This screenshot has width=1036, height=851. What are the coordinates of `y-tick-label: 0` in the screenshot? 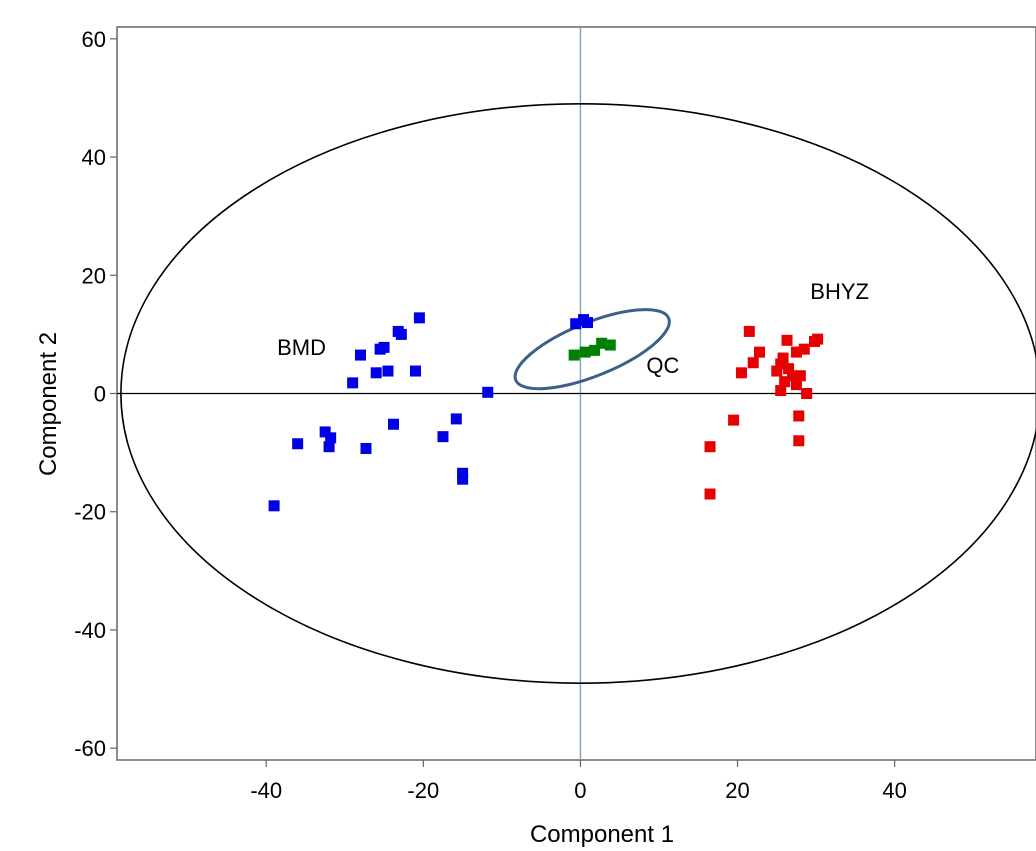 It's located at (100, 394).